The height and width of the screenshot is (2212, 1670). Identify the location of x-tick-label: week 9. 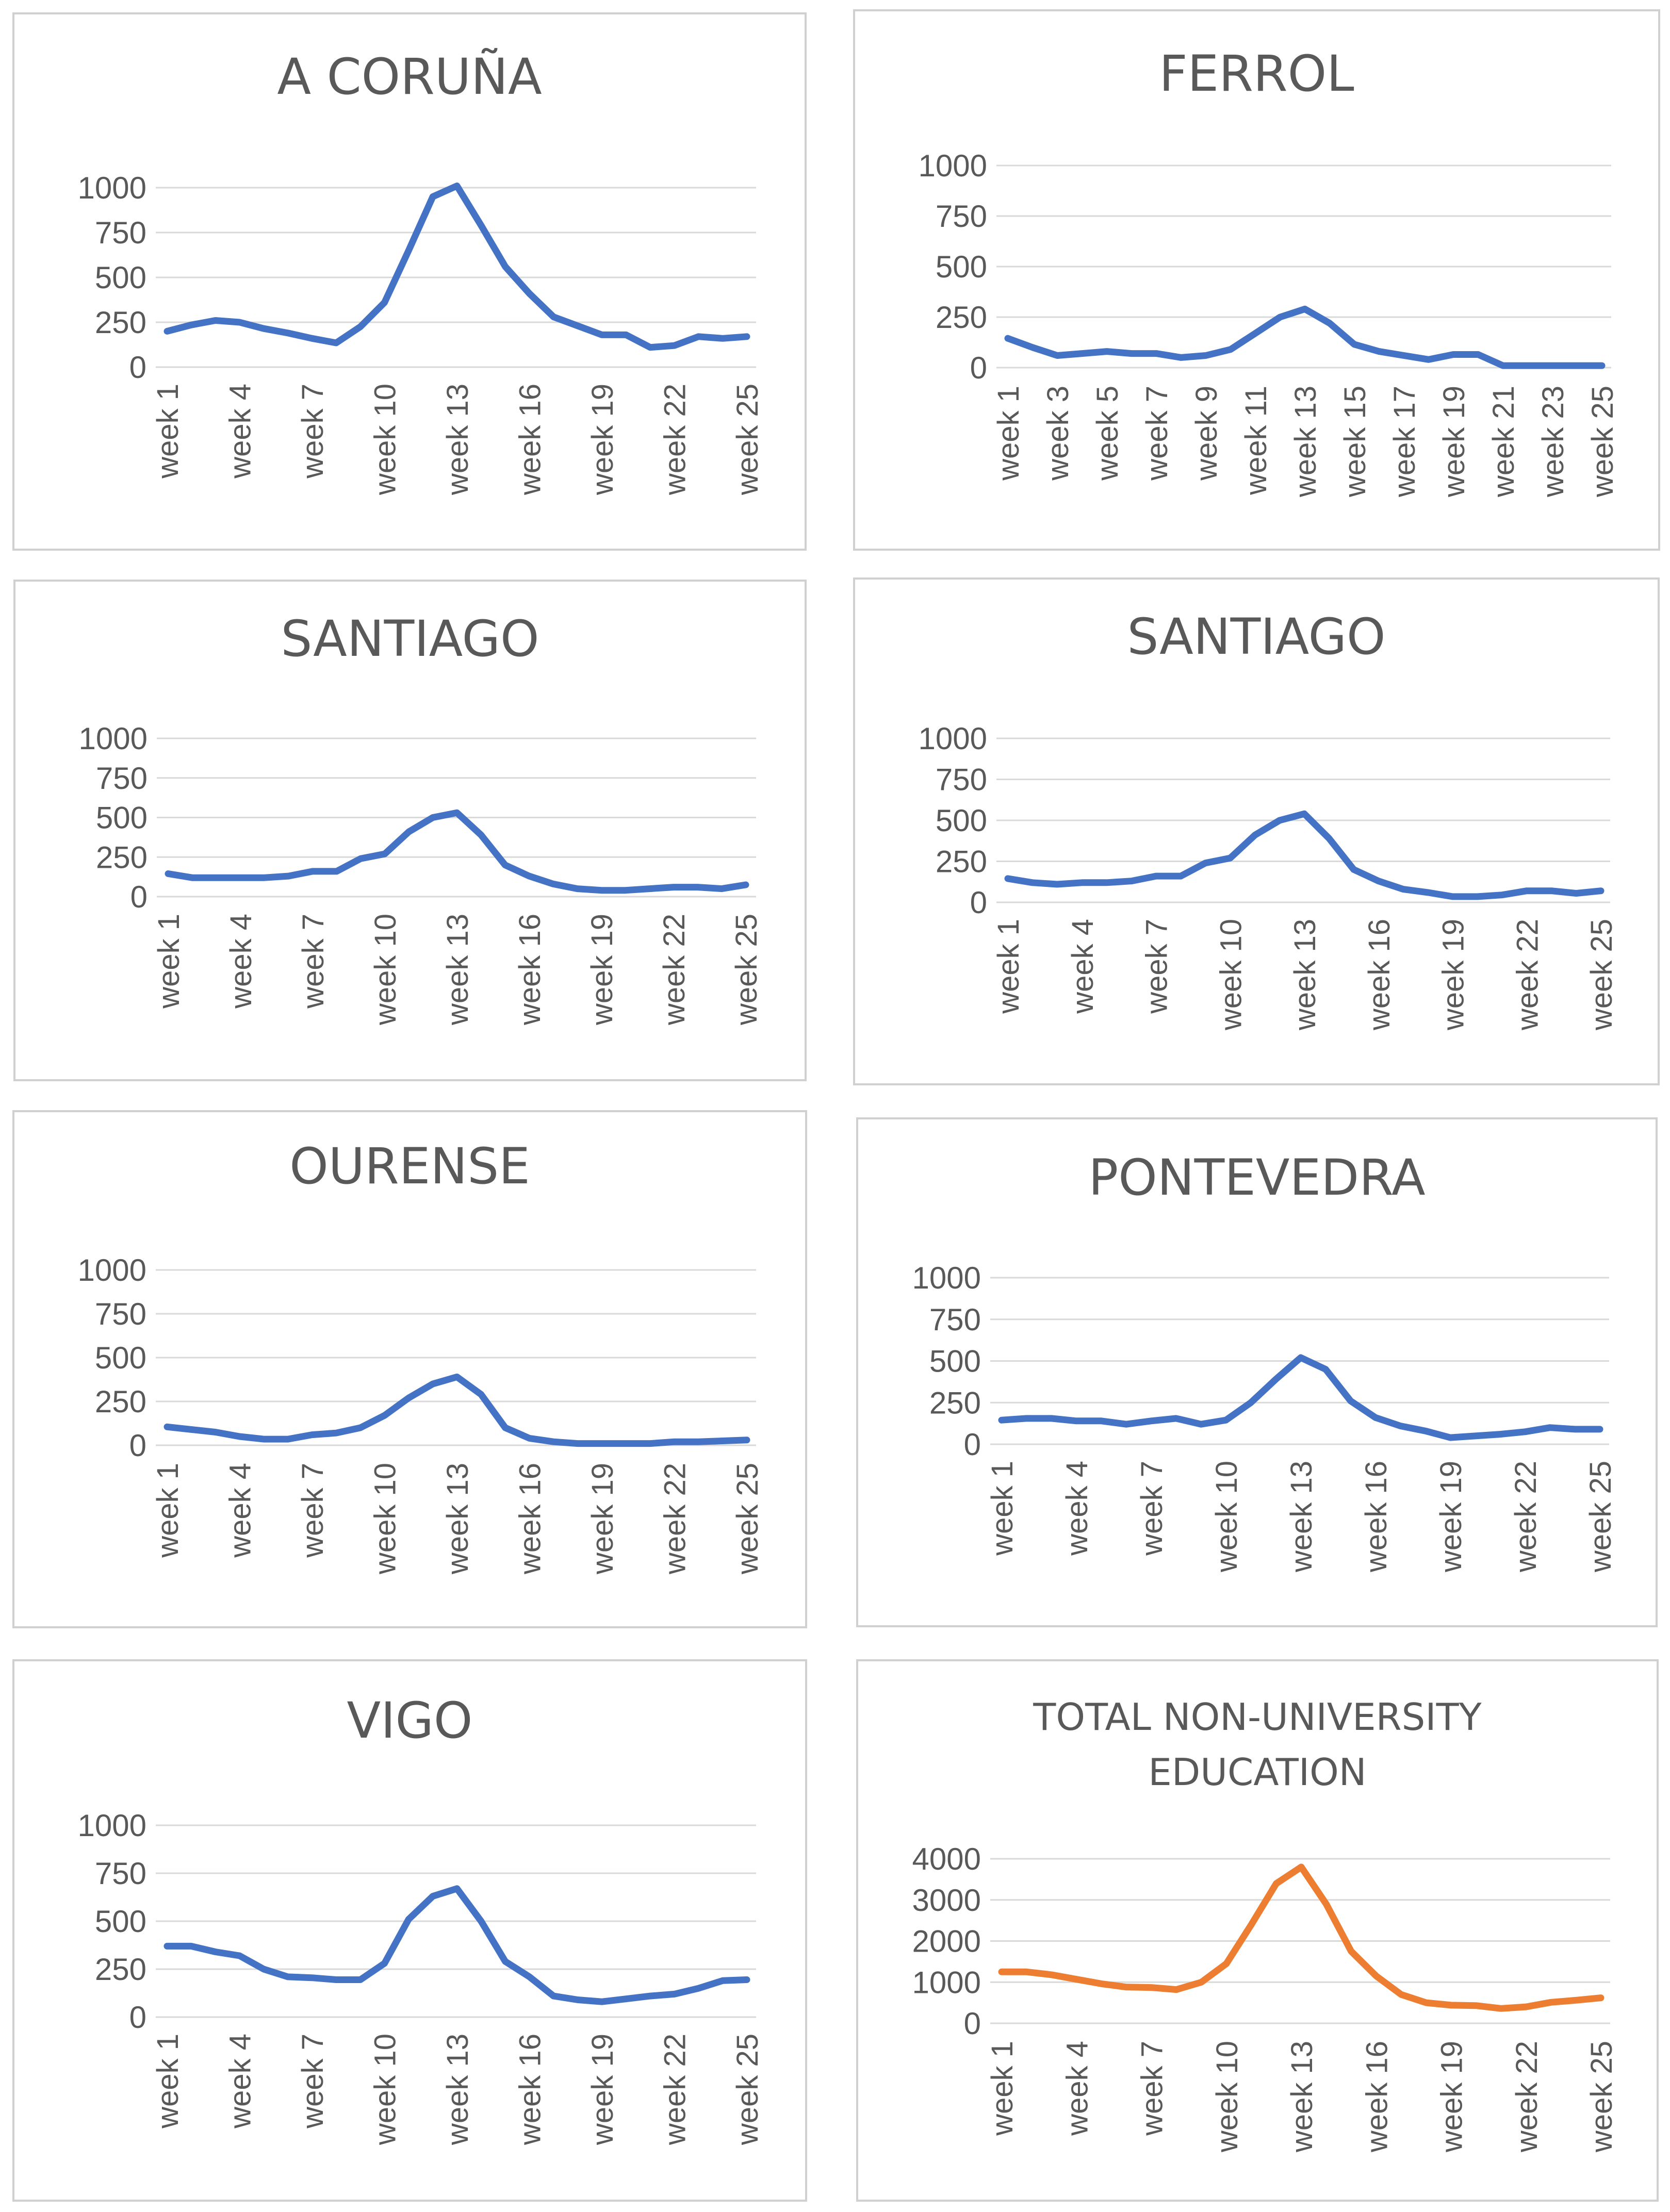
(1206, 433).